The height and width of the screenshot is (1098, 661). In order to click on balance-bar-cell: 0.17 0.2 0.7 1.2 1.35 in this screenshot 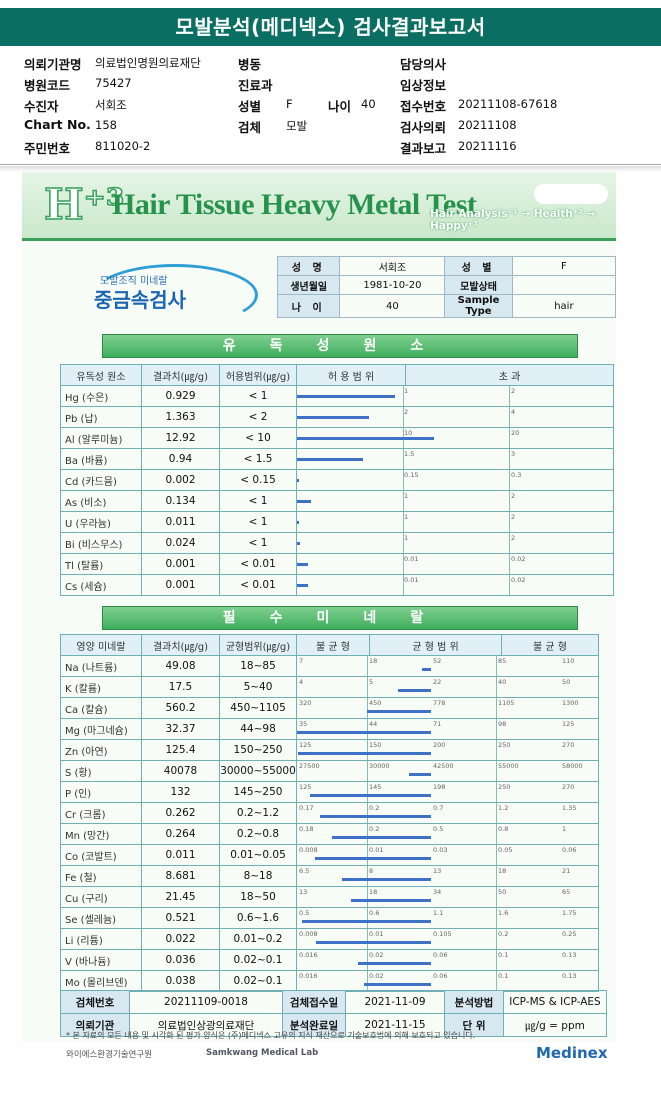, I will do `click(447, 813)`.